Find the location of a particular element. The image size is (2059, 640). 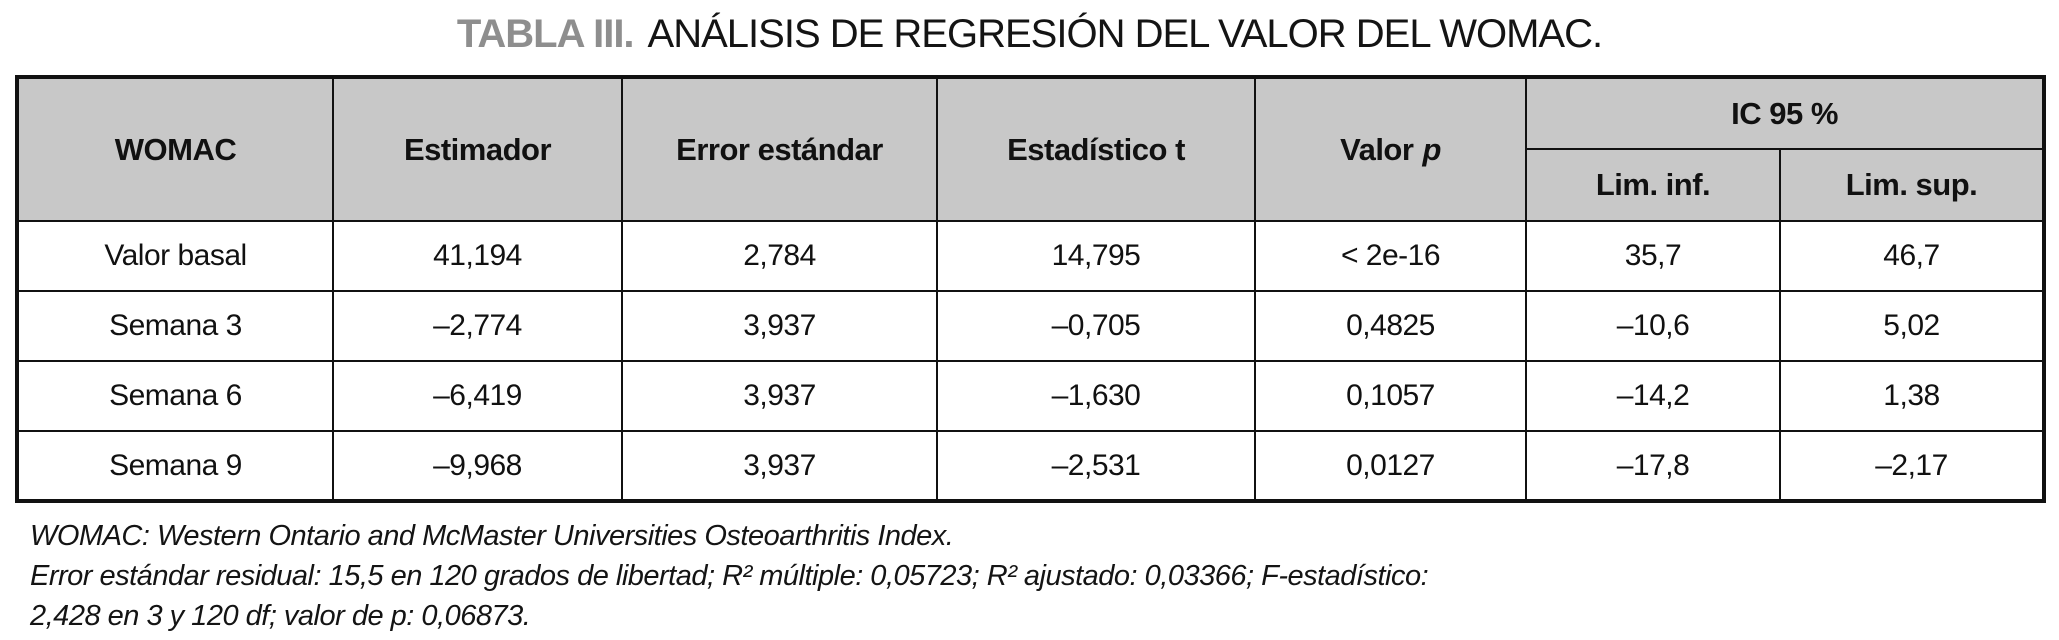

cell-womac: Valor basal is located at coordinates (175, 256).